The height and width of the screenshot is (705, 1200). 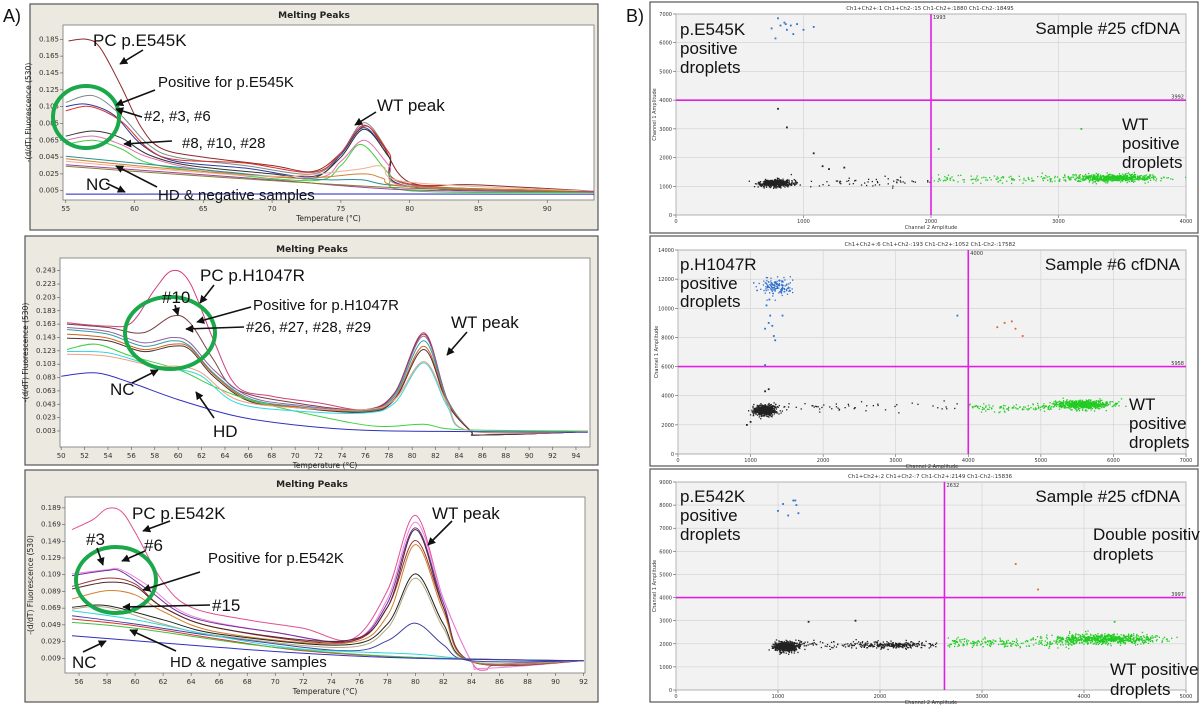 What do you see at coordinates (329, 175) in the screenshot?
I see `melting-curve` at bounding box center [329, 175].